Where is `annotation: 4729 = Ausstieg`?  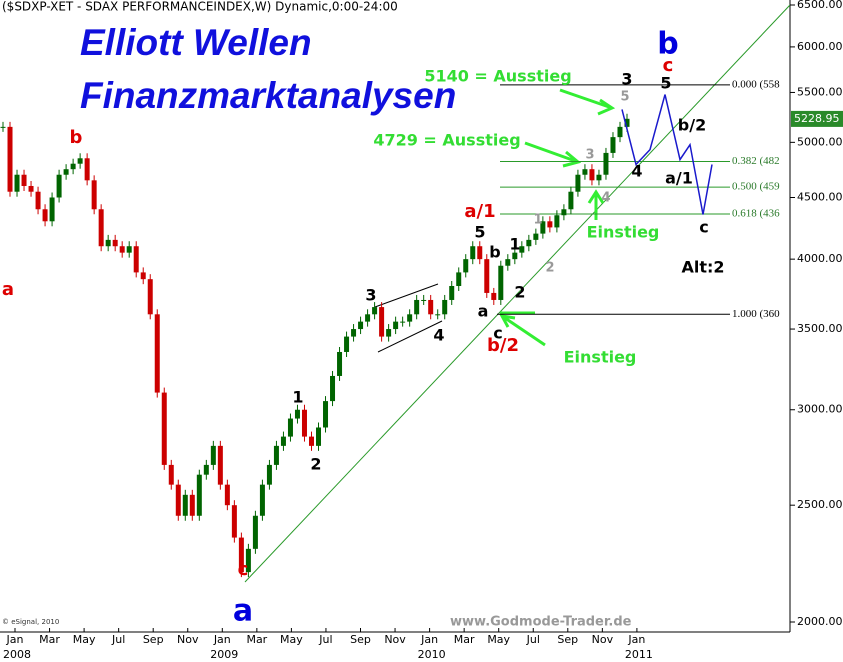
annotation: 4729 = Ausstieg is located at coordinates (446, 140).